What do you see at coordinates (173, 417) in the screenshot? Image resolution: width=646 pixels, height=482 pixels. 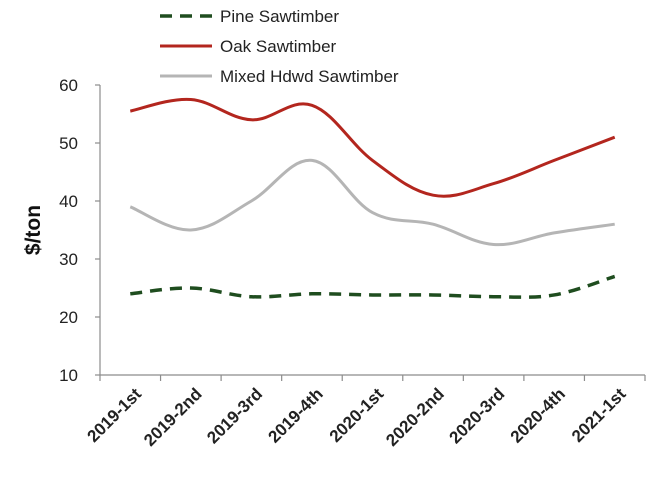 I see `x-tick-label: 2019-2nd` at bounding box center [173, 417].